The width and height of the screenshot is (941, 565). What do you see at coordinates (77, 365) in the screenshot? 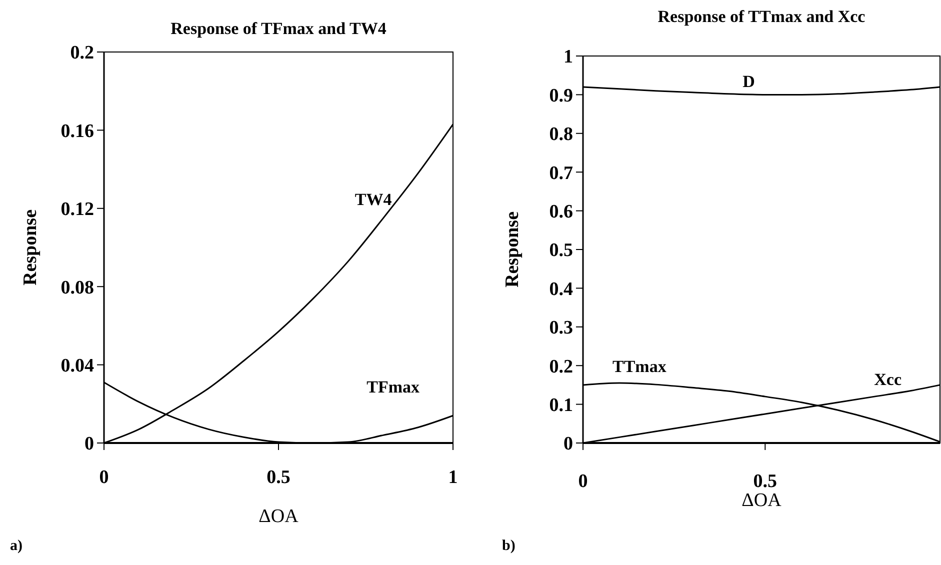
I see `y-tick-label: 0.04` at bounding box center [77, 365].